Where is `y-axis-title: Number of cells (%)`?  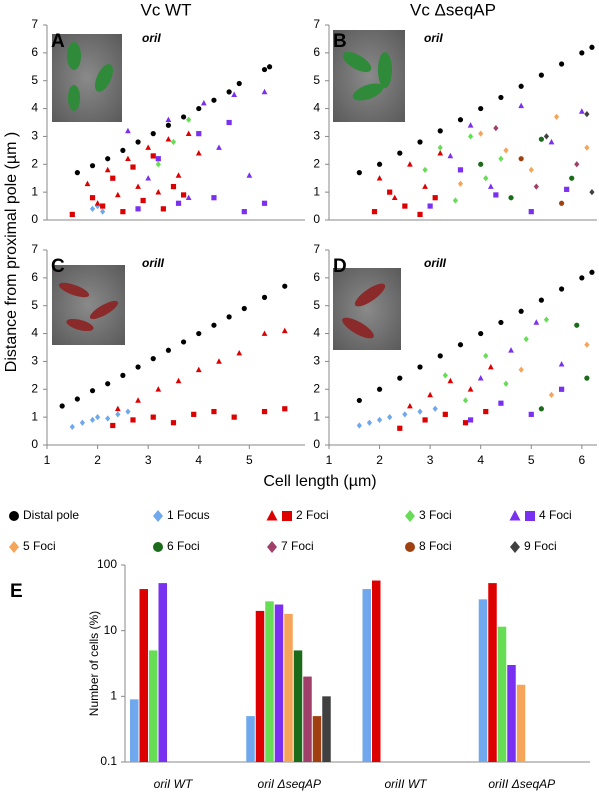
y-axis-title: Number of cells (%) is located at coordinates (94, 663).